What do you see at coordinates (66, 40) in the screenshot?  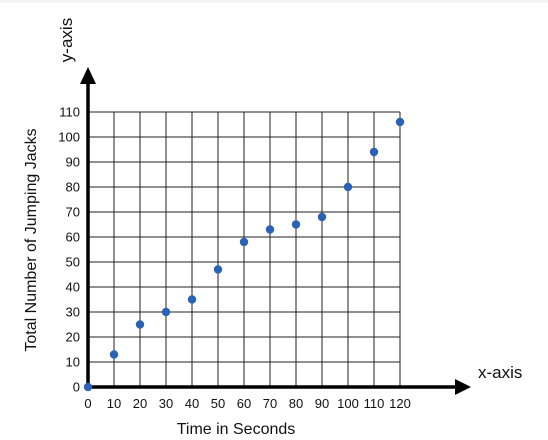 I see `y-axis-name: y-axis` at bounding box center [66, 40].